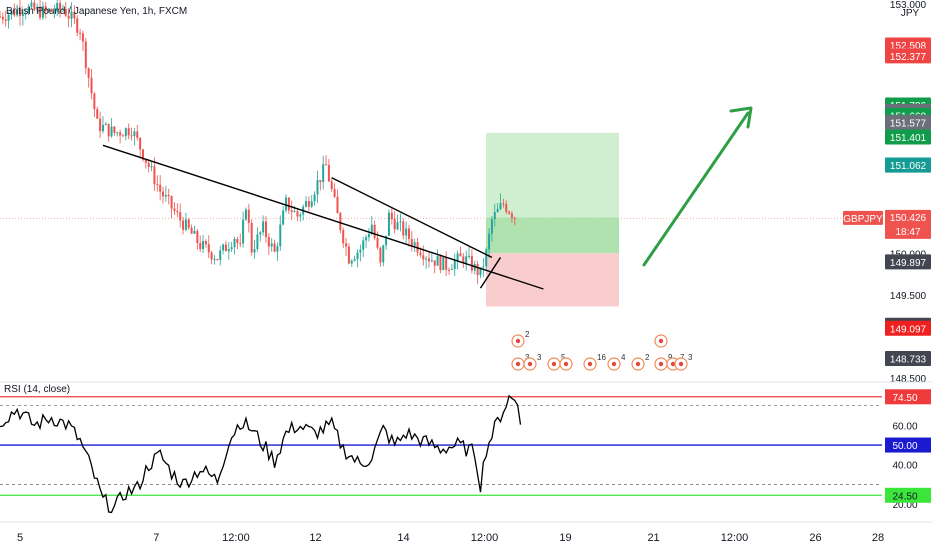 The image size is (932, 550). Describe the element at coordinates (412, 218) in the screenshot. I see `trendline` at that location.